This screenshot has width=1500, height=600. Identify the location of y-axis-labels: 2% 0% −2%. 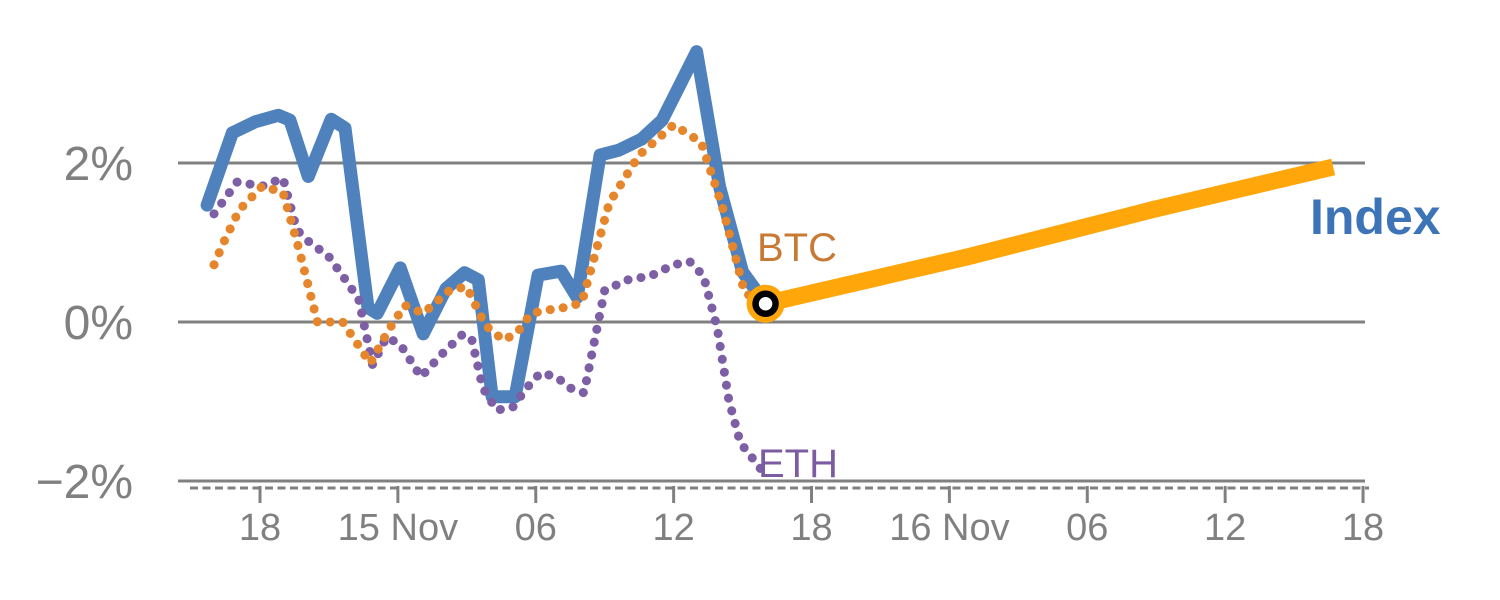
(84, 323).